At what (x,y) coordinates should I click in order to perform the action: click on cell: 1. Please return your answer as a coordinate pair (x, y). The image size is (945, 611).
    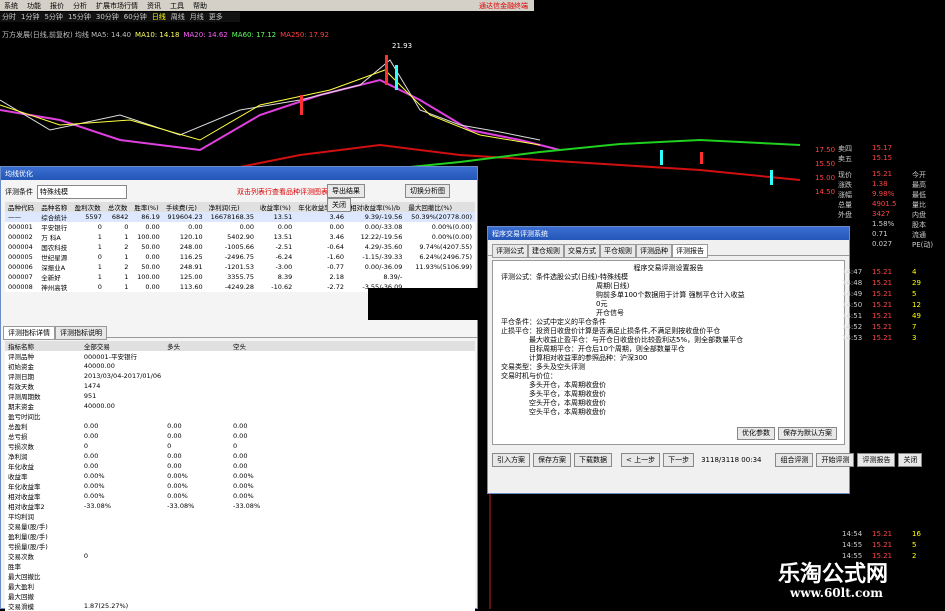
    Looking at the image, I should click on (126, 287).